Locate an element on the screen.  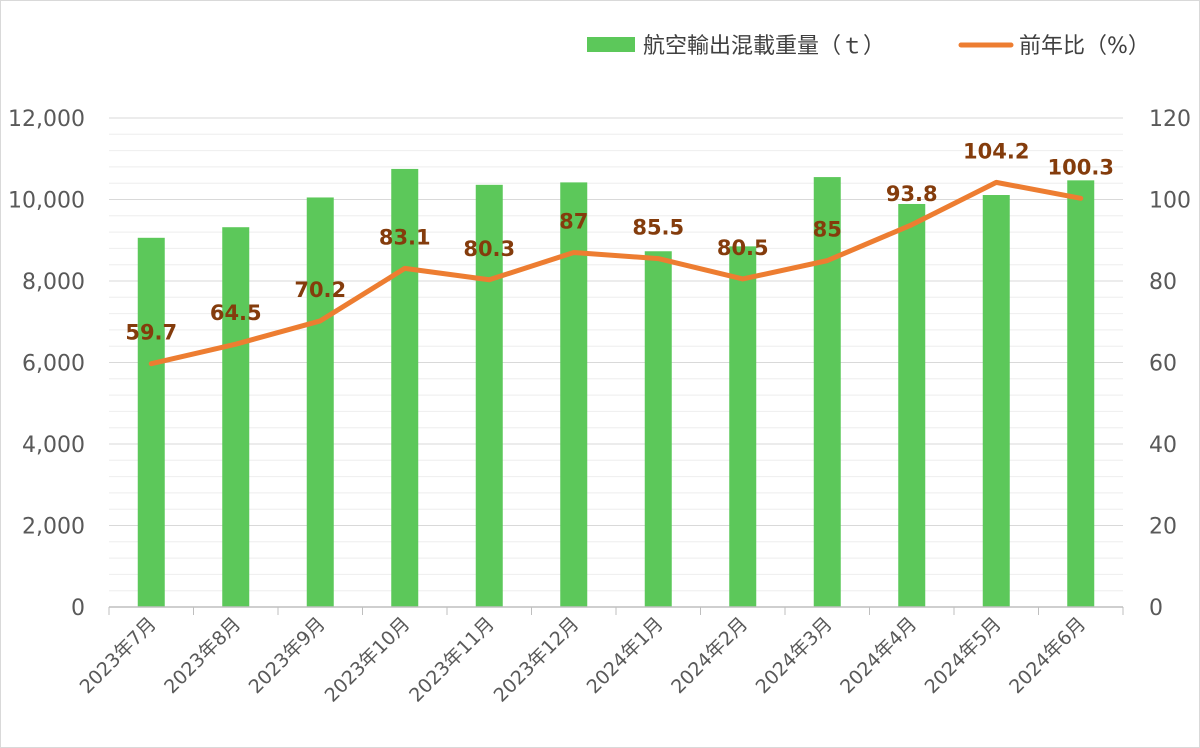
left-axis-tick-label: 12,000 is located at coordinates (46, 119).